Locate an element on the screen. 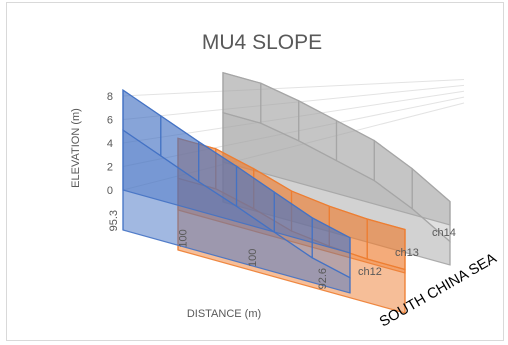 The image size is (508, 345). y-tick-label: 2 is located at coordinates (110, 168).